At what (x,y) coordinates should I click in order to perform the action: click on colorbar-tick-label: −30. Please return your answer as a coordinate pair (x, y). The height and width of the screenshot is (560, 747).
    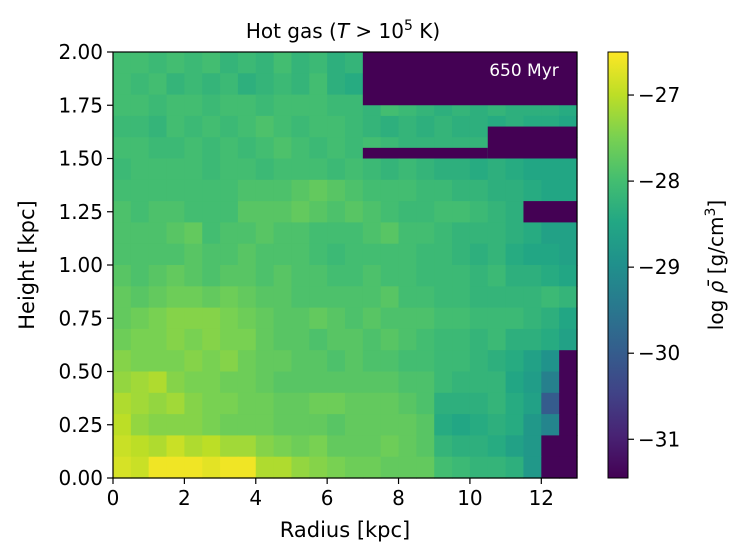
    Looking at the image, I should click on (659, 353).